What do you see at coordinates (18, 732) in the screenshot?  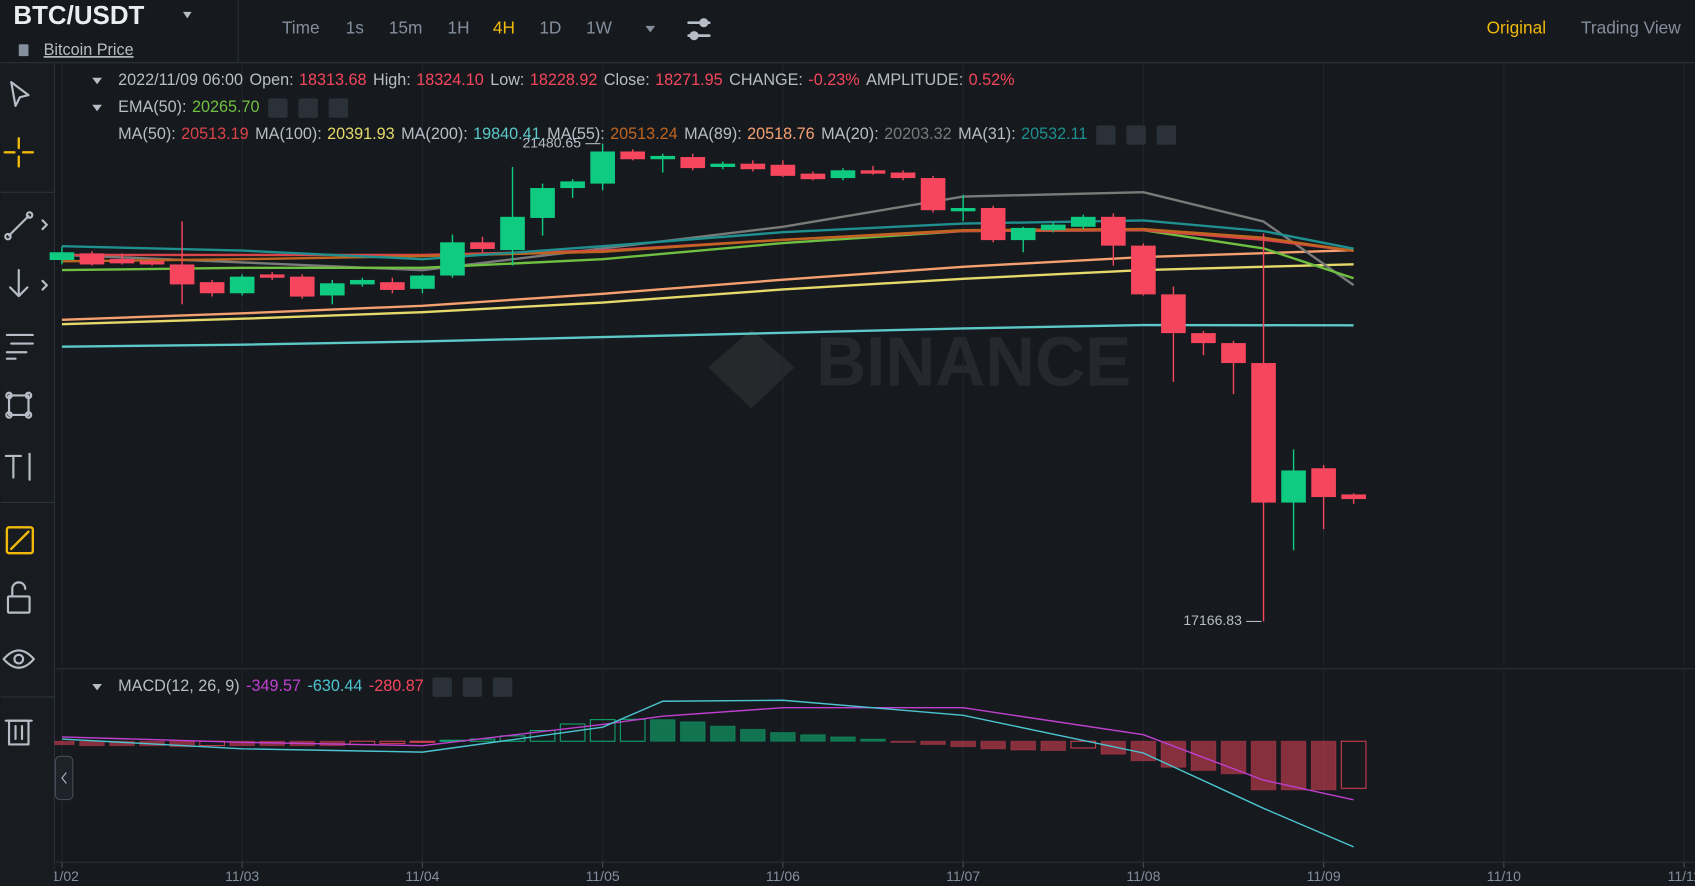 I see `delete-tool` at bounding box center [18, 732].